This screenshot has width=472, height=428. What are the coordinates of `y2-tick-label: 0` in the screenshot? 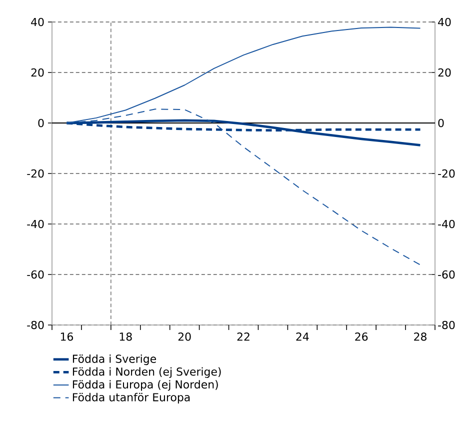 It's located at (441, 123).